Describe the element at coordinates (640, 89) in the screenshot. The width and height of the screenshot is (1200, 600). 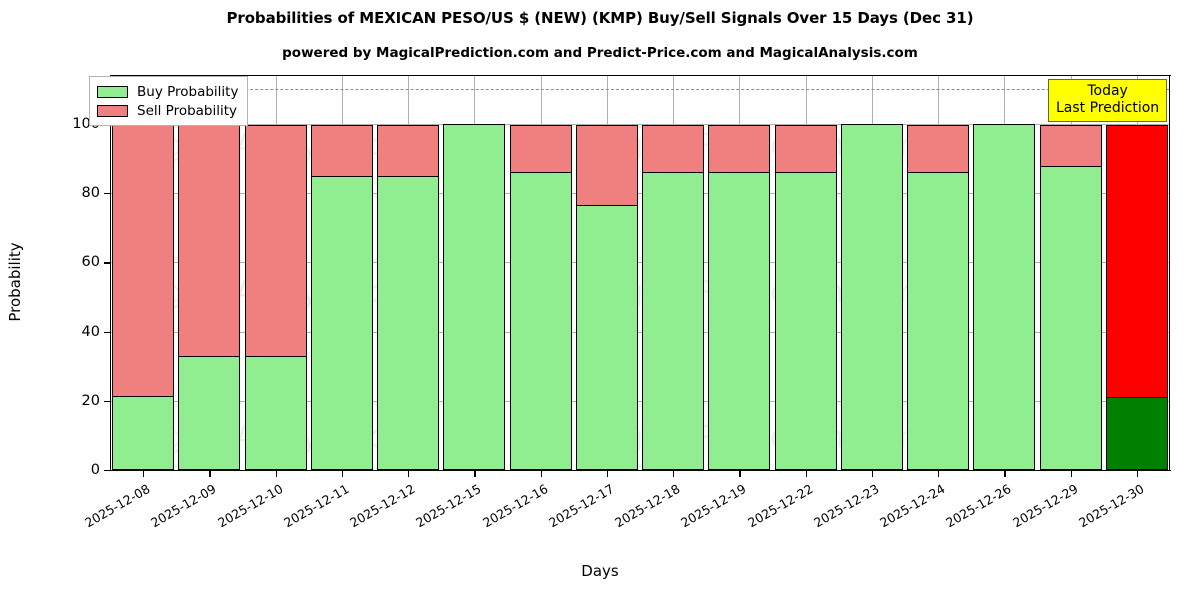
I see `threshold-dashed-line` at that location.